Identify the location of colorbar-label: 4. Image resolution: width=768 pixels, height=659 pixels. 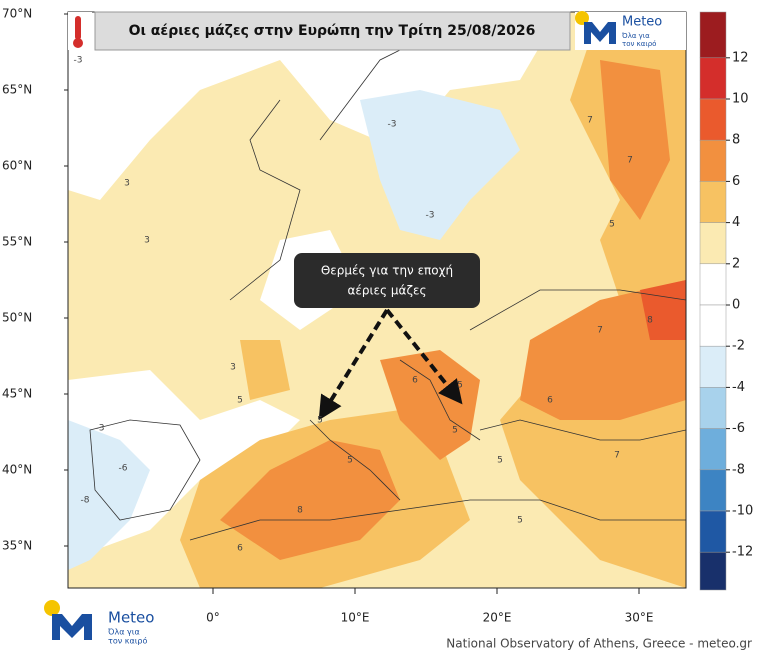
(736, 222).